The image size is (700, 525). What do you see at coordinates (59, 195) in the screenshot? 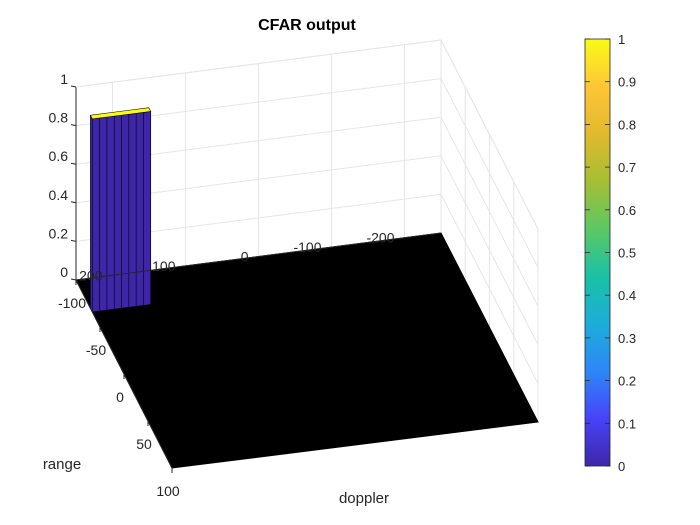
I see `z-tick-label-2: 0.4` at bounding box center [59, 195].